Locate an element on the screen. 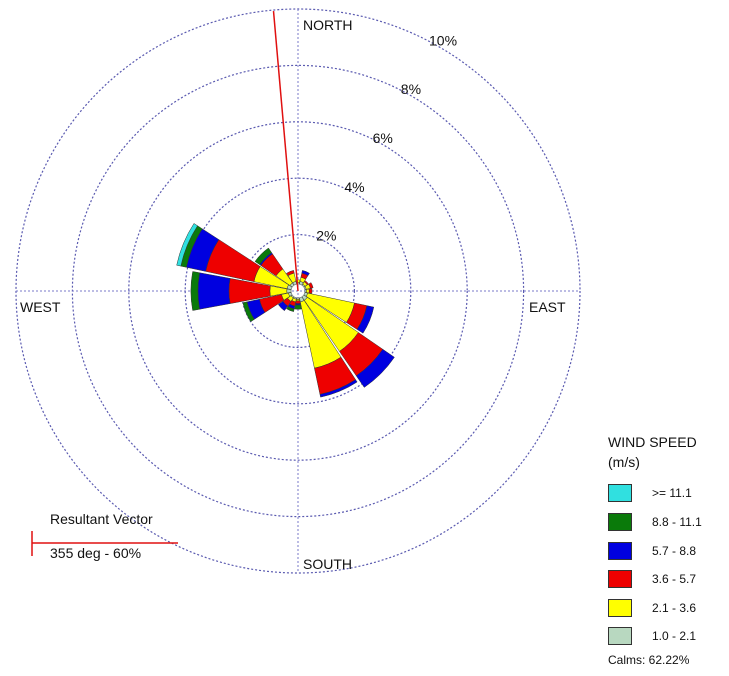  legend-item-speed-1-2: 1.0 - 2.1 is located at coordinates (620, 636).